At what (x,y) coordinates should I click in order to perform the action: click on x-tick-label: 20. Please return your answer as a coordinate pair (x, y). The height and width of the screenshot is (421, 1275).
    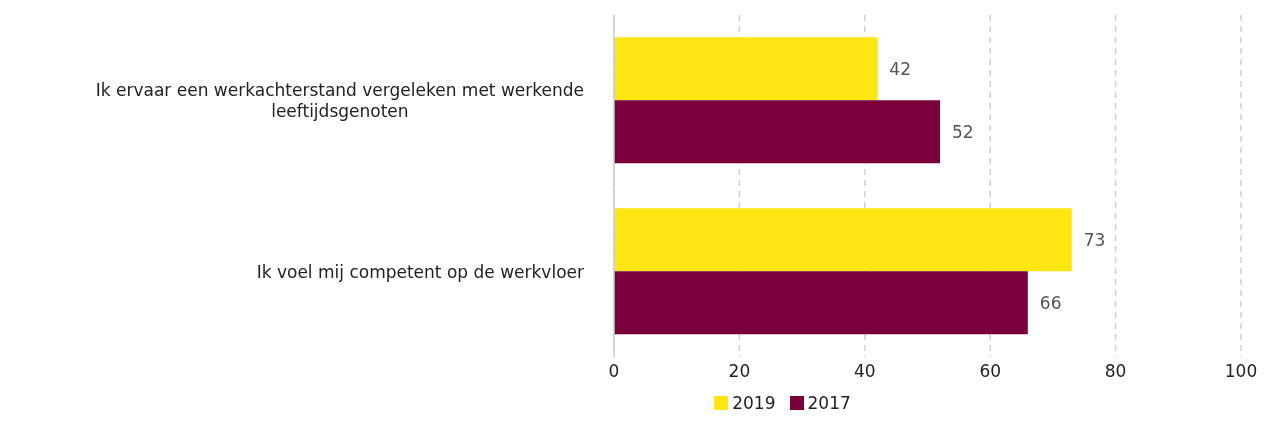
    Looking at the image, I should click on (739, 371).